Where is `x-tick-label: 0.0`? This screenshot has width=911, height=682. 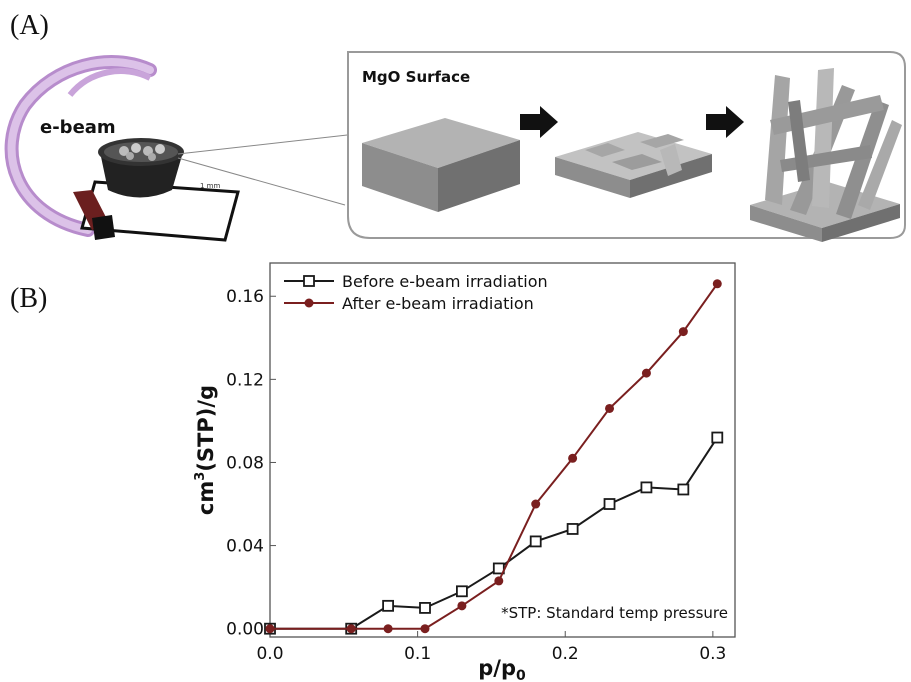 x-tick-label: 0.0 is located at coordinates (269, 654).